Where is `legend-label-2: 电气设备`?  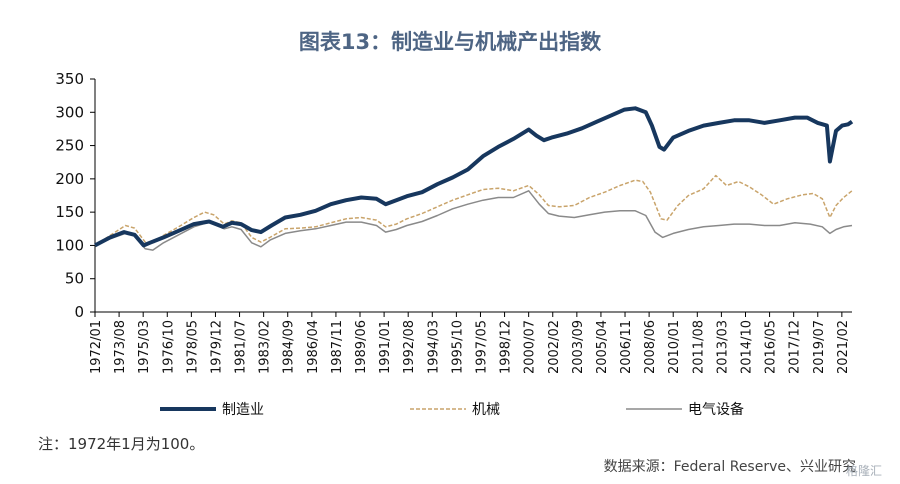
legend-label-2: 电气设备 is located at coordinates (716, 409).